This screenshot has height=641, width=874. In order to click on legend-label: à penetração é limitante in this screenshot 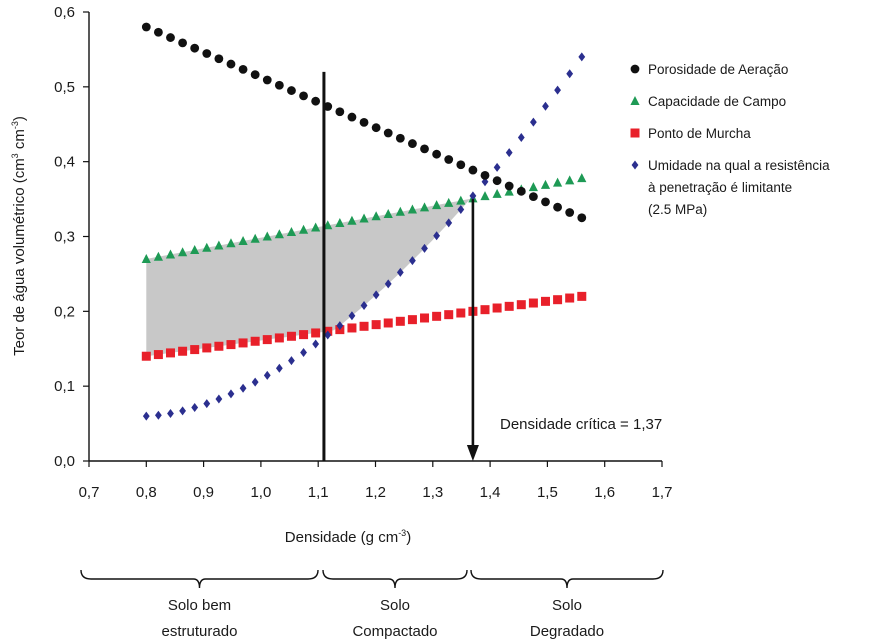, I will do `click(720, 187)`.